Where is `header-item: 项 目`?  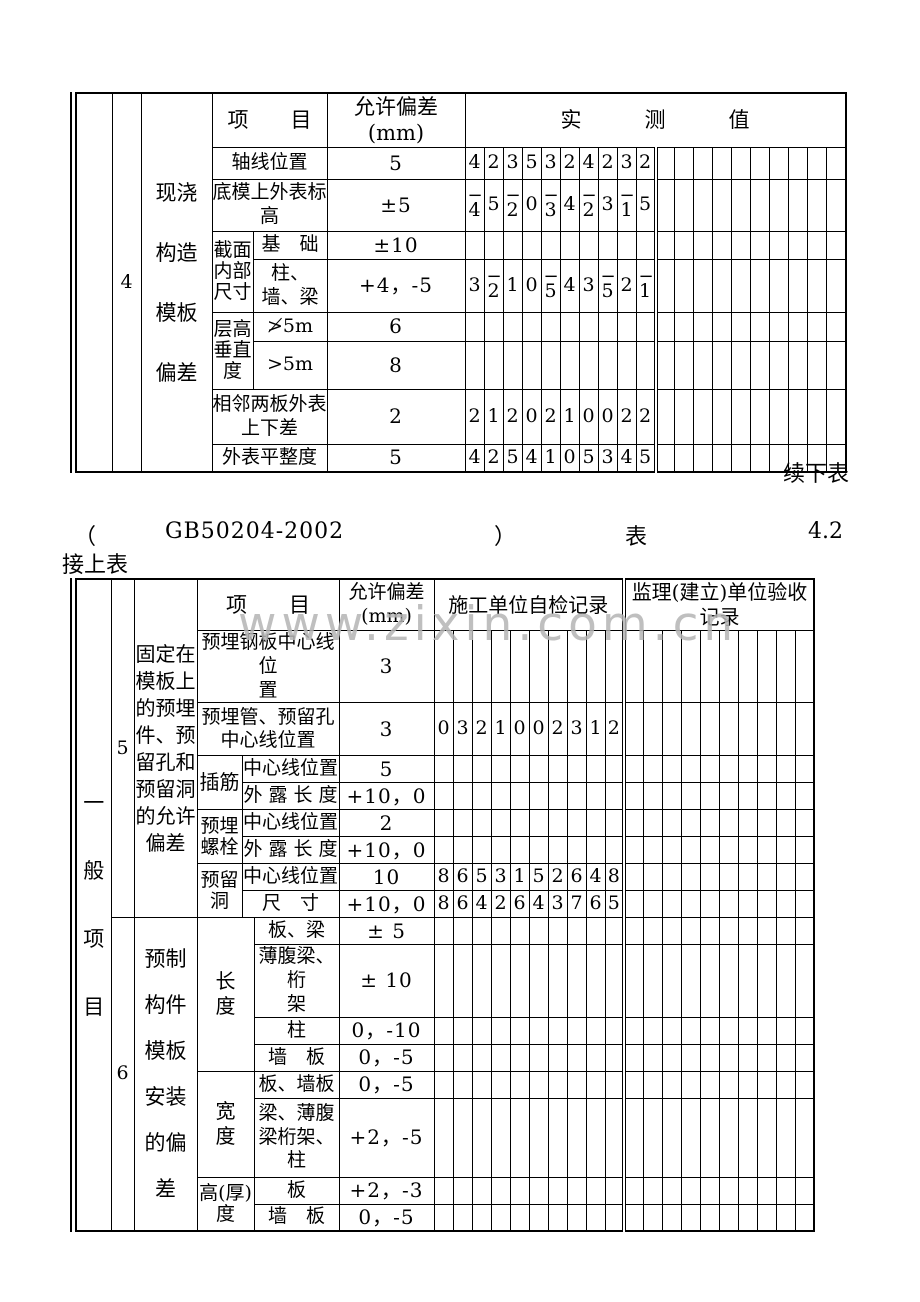
header-item: 项 目 is located at coordinates (268, 604).